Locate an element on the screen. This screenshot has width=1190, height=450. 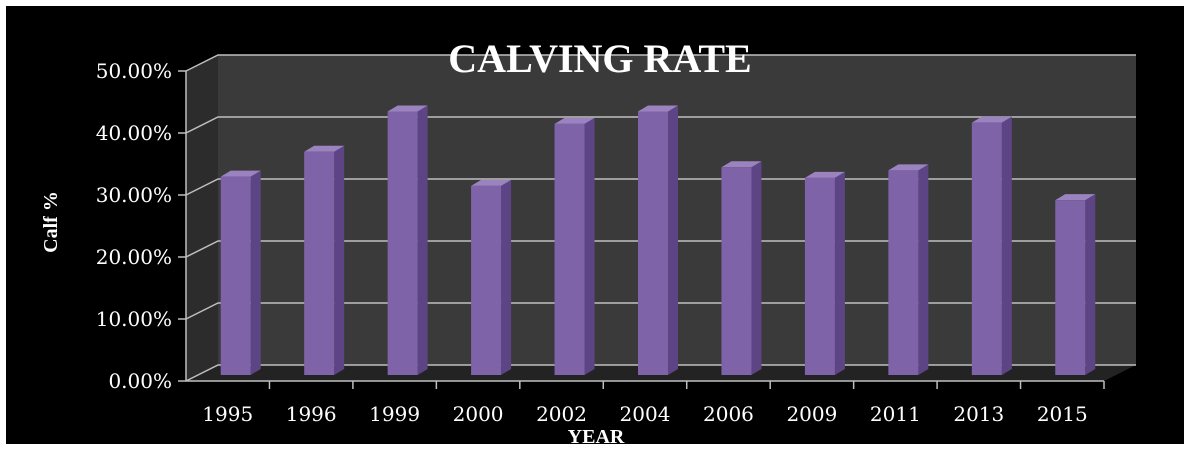
y-tick-label: 0.00% is located at coordinates (140, 381).